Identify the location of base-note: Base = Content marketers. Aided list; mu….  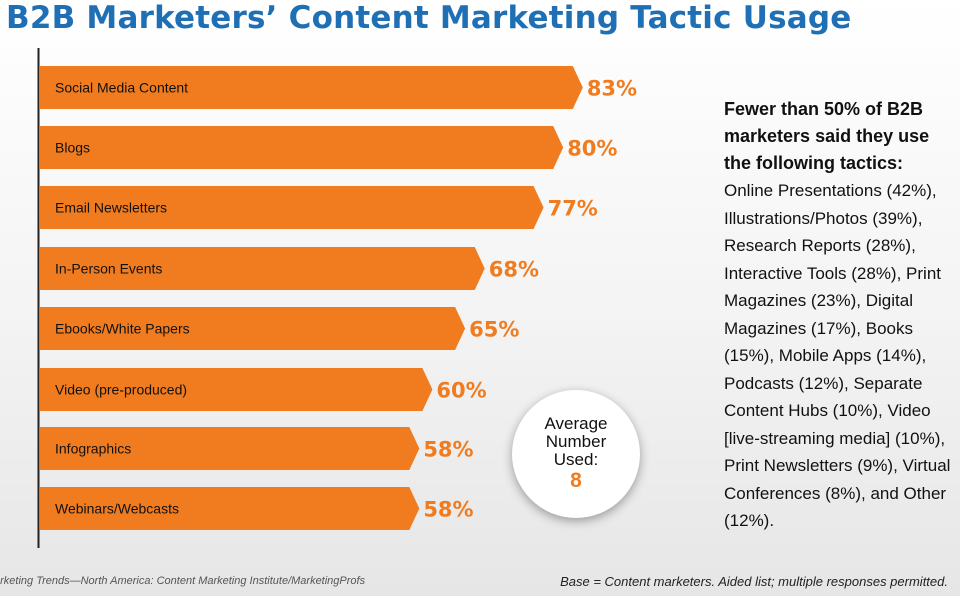
(754, 581).